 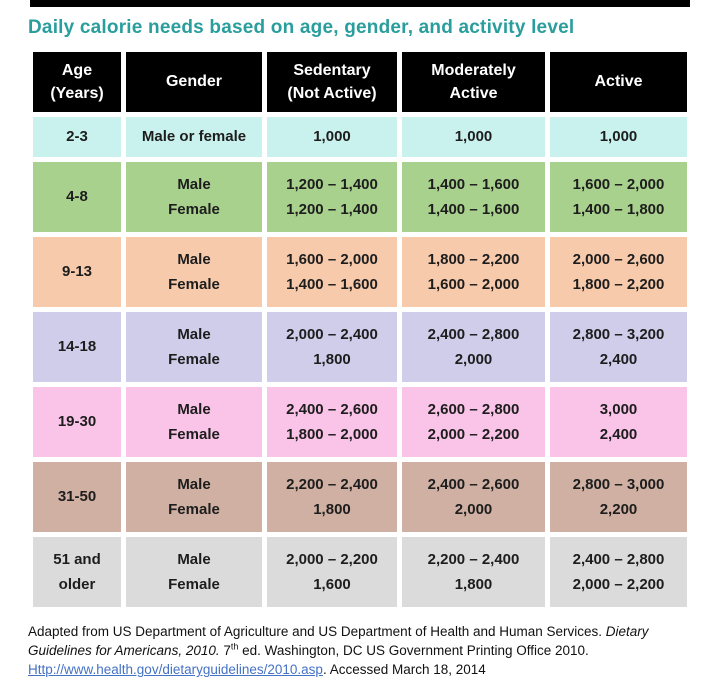 What do you see at coordinates (618, 572) in the screenshot?
I see `active-cell: 2,400 – 2,800 2,000 – 2,200` at bounding box center [618, 572].